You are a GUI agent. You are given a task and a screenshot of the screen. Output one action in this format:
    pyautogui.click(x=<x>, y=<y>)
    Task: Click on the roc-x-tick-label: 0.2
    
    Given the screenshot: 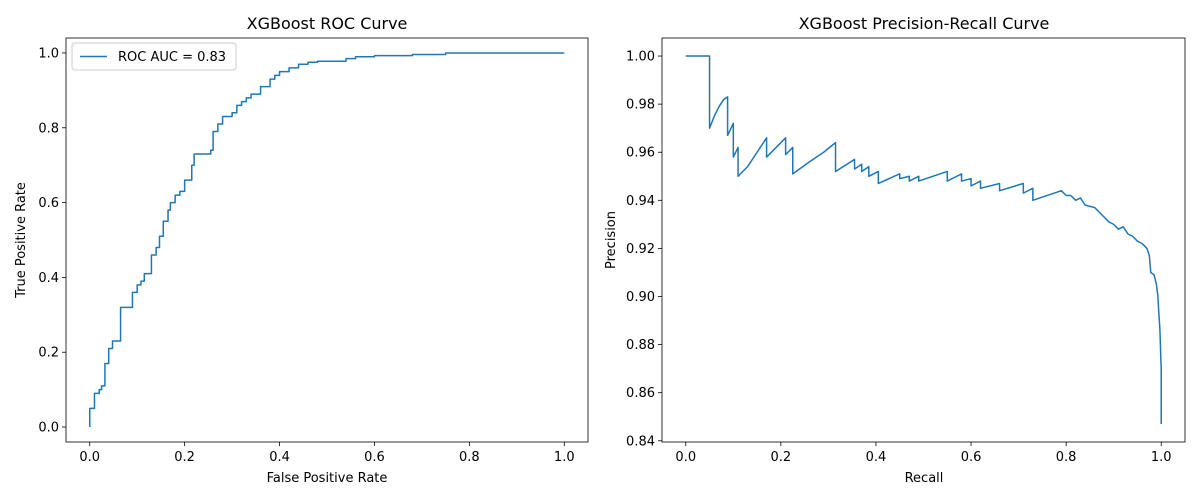 What is the action you would take?
    pyautogui.click(x=184, y=457)
    